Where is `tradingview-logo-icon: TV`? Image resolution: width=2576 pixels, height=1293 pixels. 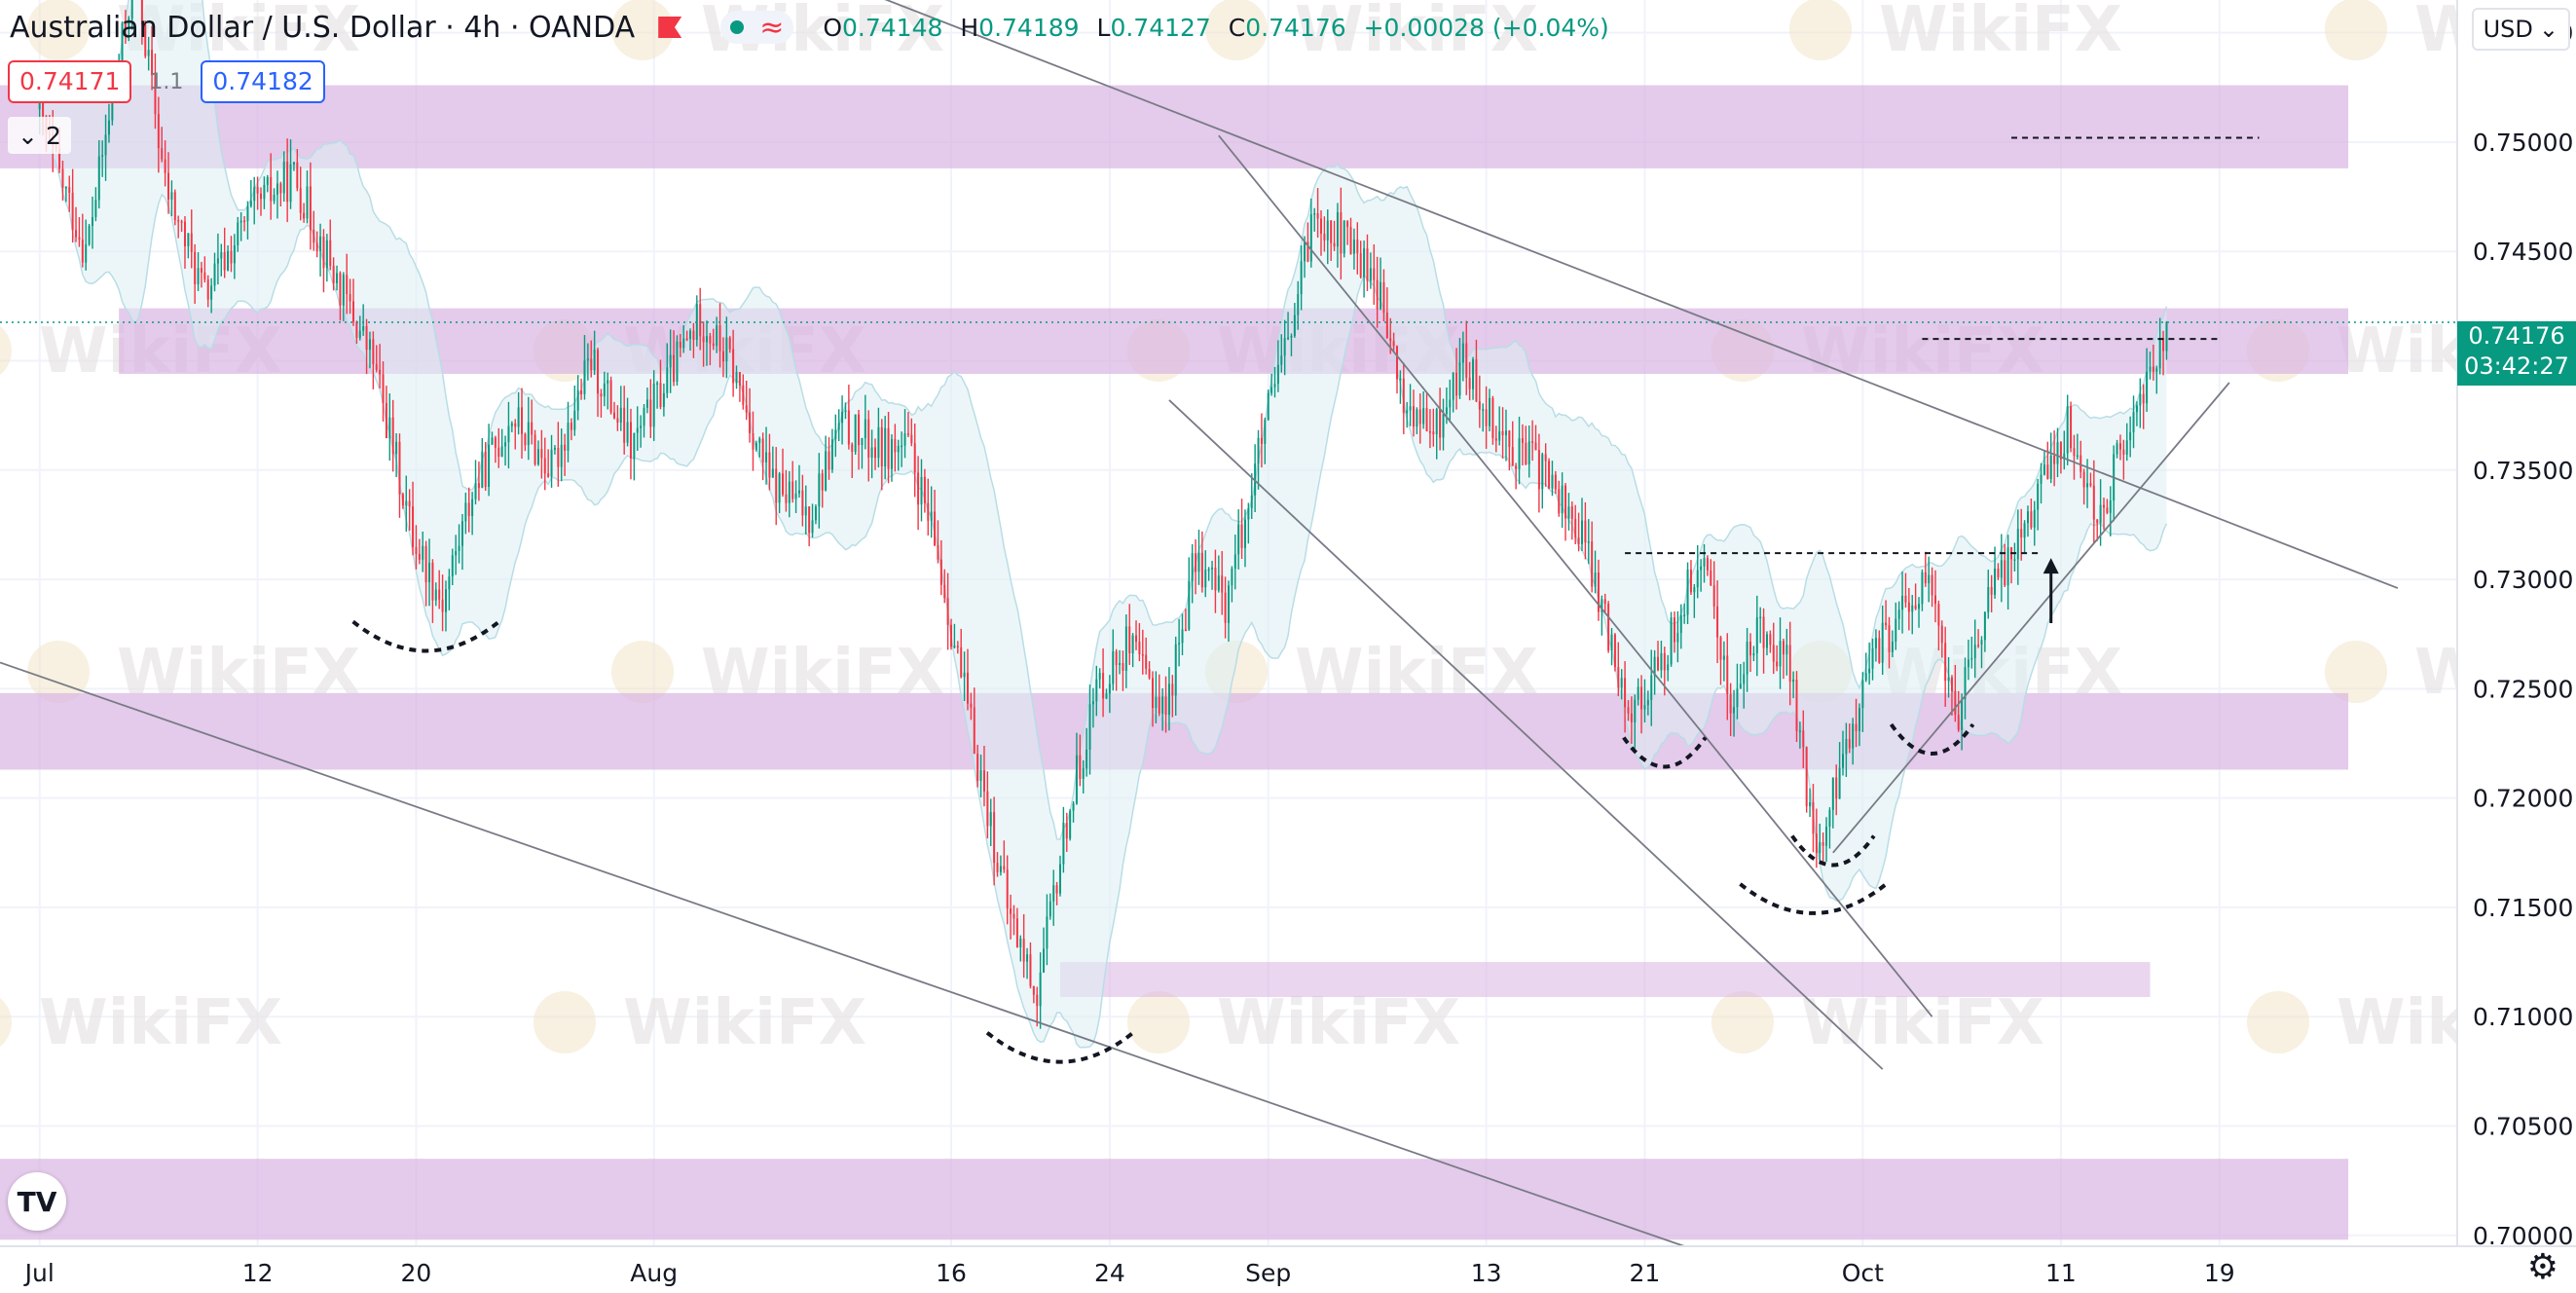
tradingview-logo-icon: TV is located at coordinates (37, 1202).